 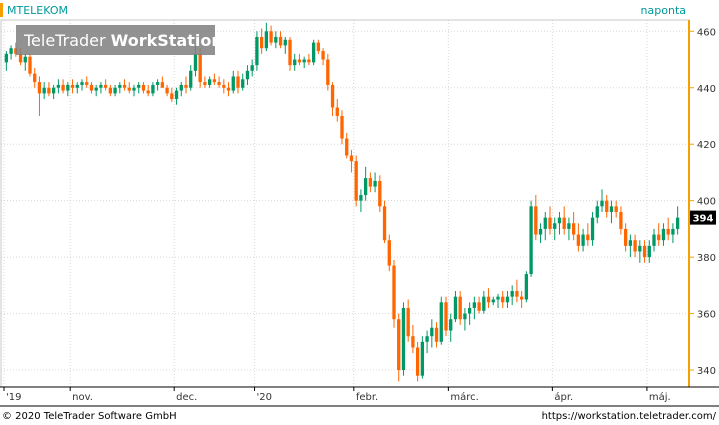 What do you see at coordinates (629, 416) in the screenshot?
I see `footer-url: https://workstation.teletrader.com/` at bounding box center [629, 416].